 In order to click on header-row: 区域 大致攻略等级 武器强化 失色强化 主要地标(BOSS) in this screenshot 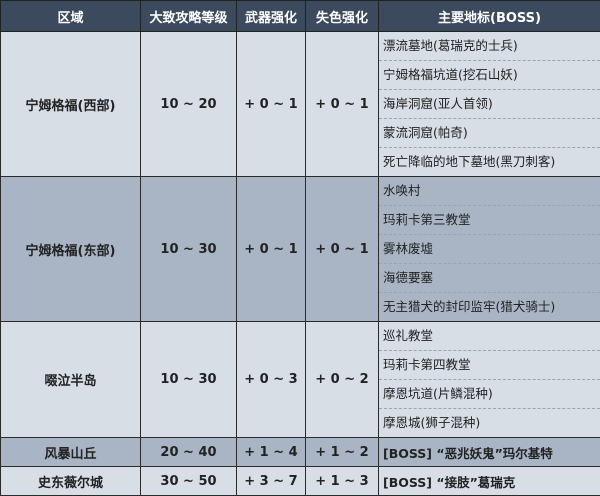, I will do `click(300, 16)`.